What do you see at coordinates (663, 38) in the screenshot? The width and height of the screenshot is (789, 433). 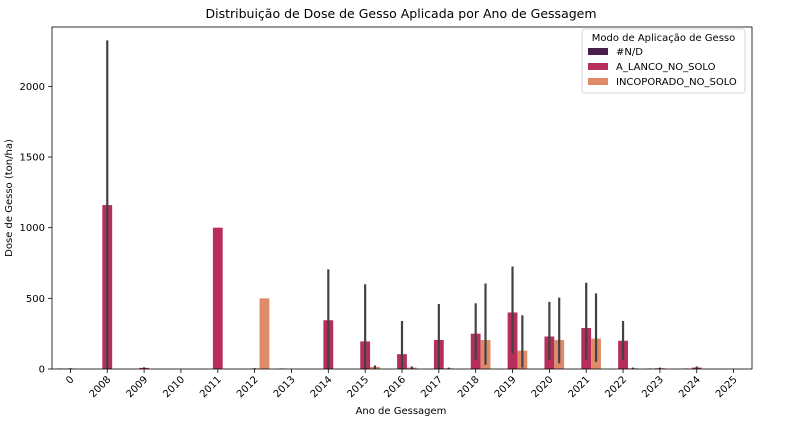 I see `legend-title: Modo de Aplicação de Gesso` at bounding box center [663, 38].